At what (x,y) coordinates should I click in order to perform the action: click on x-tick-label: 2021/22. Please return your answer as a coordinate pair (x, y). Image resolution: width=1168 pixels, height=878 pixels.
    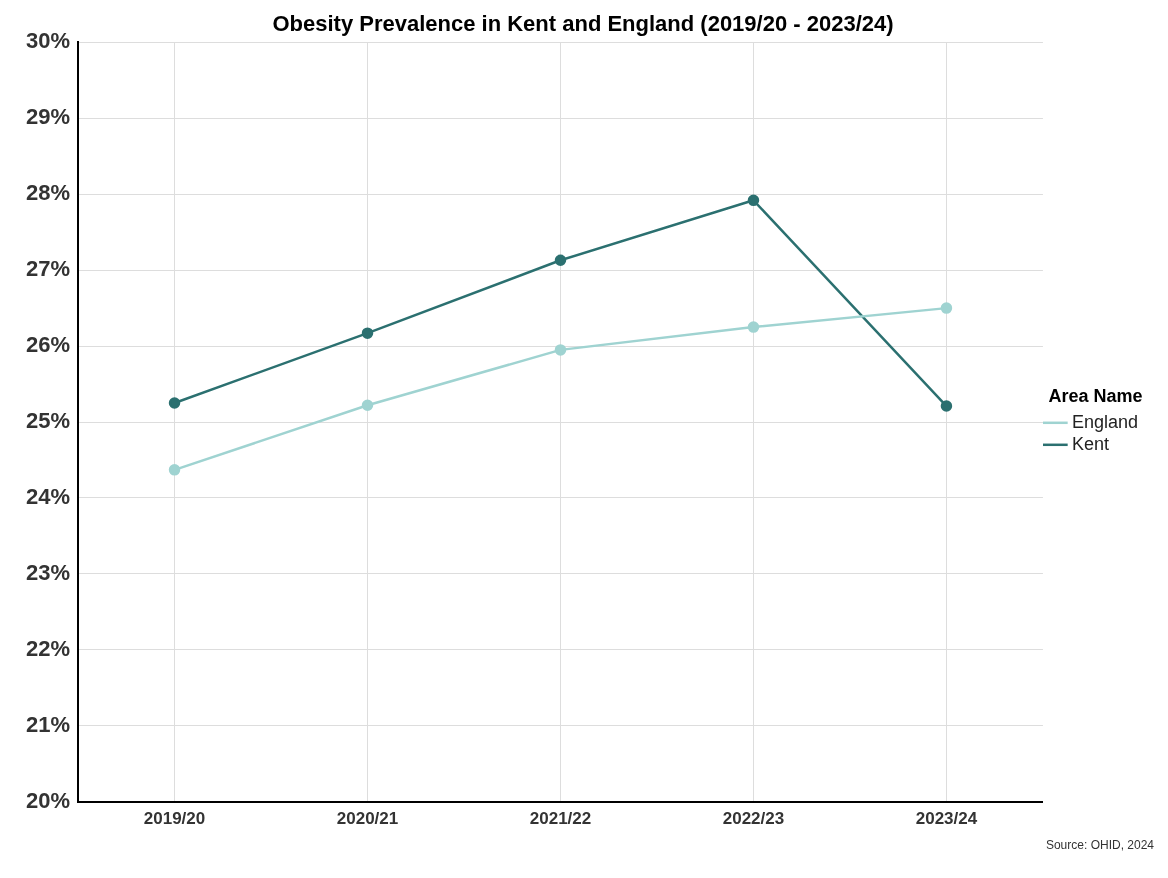
    Looking at the image, I should click on (560, 819).